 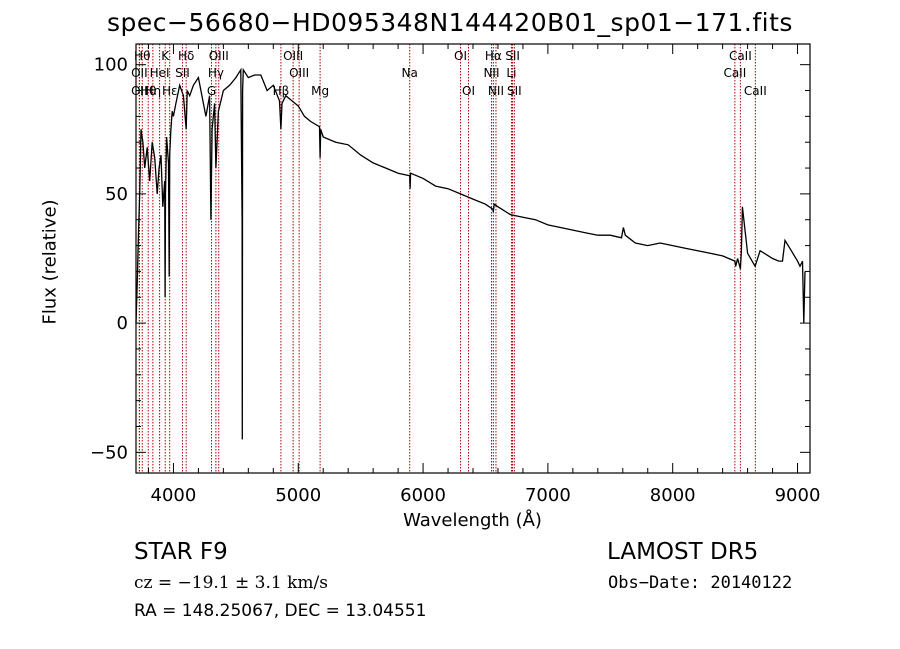 I want to click on spectral-line-label: Hγ, so click(x=216, y=73).